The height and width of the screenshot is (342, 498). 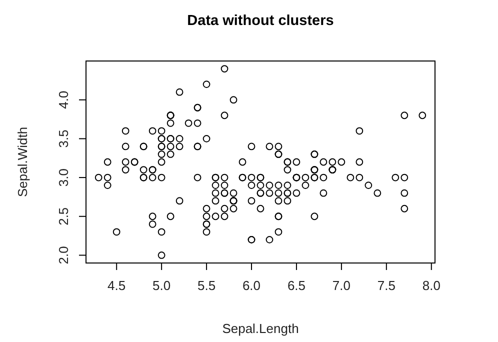 I want to click on x-tick-label: 8.0, so click(x=431, y=285).